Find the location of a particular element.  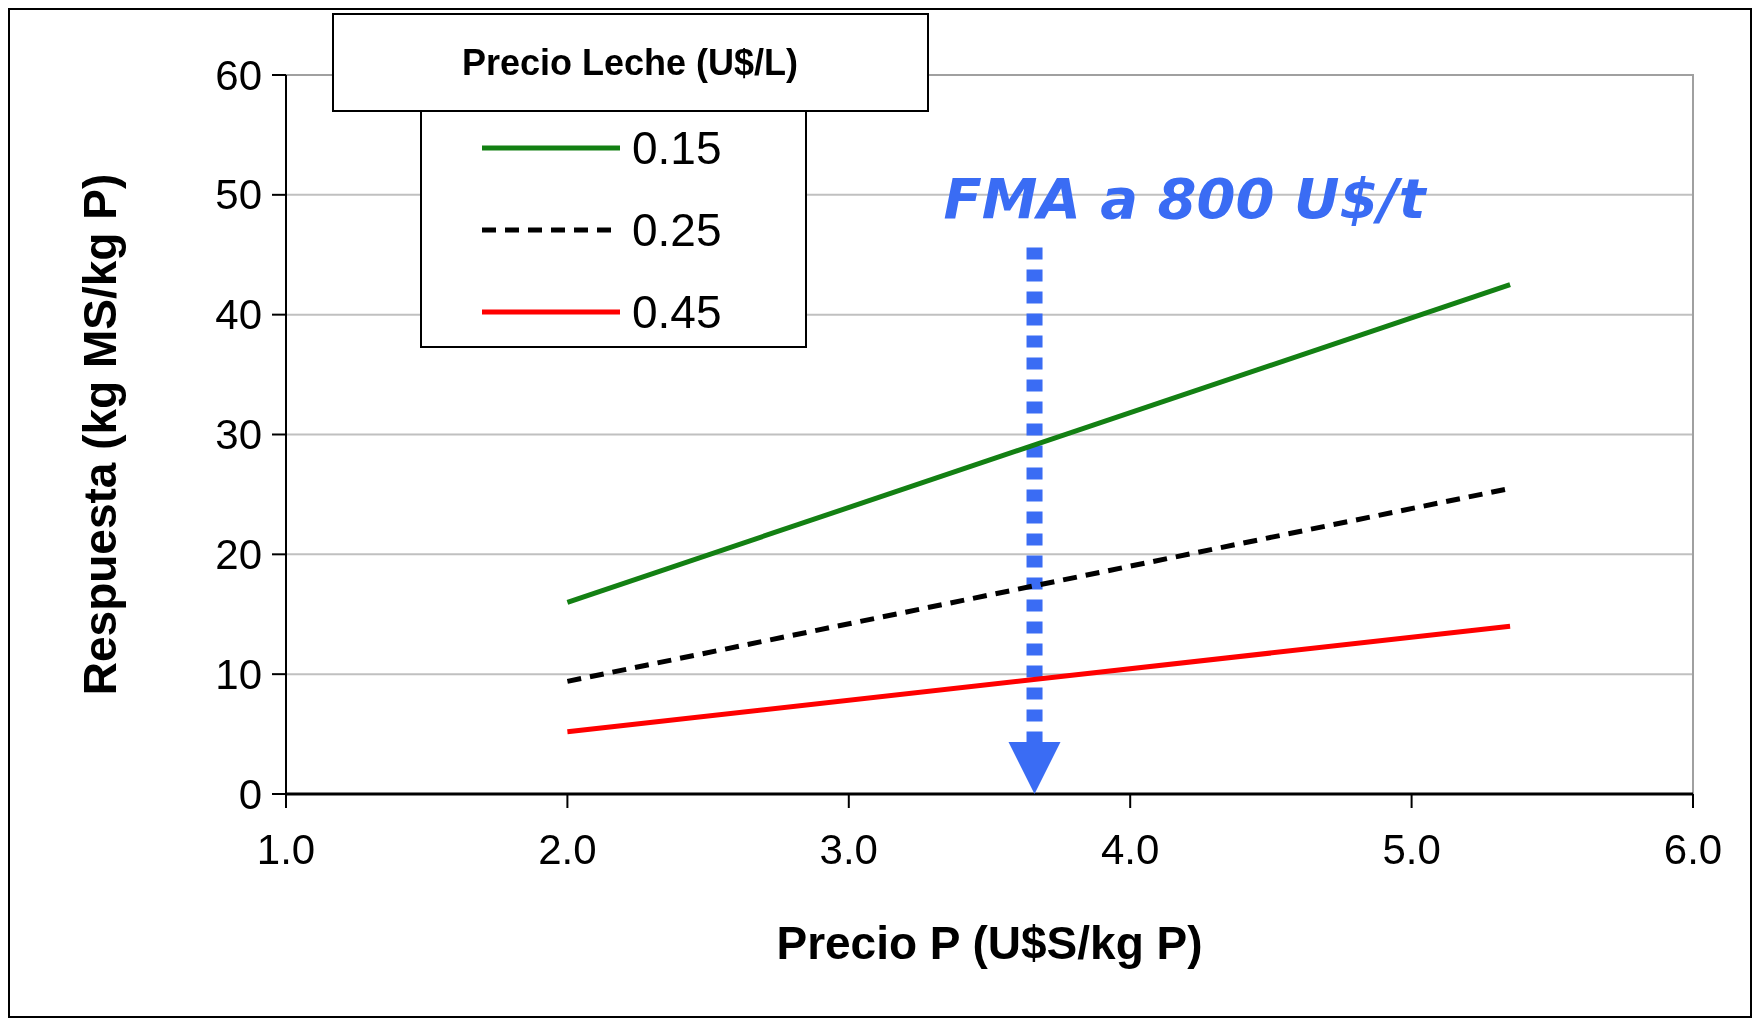

y-tick-label: 50 is located at coordinates (238, 195).